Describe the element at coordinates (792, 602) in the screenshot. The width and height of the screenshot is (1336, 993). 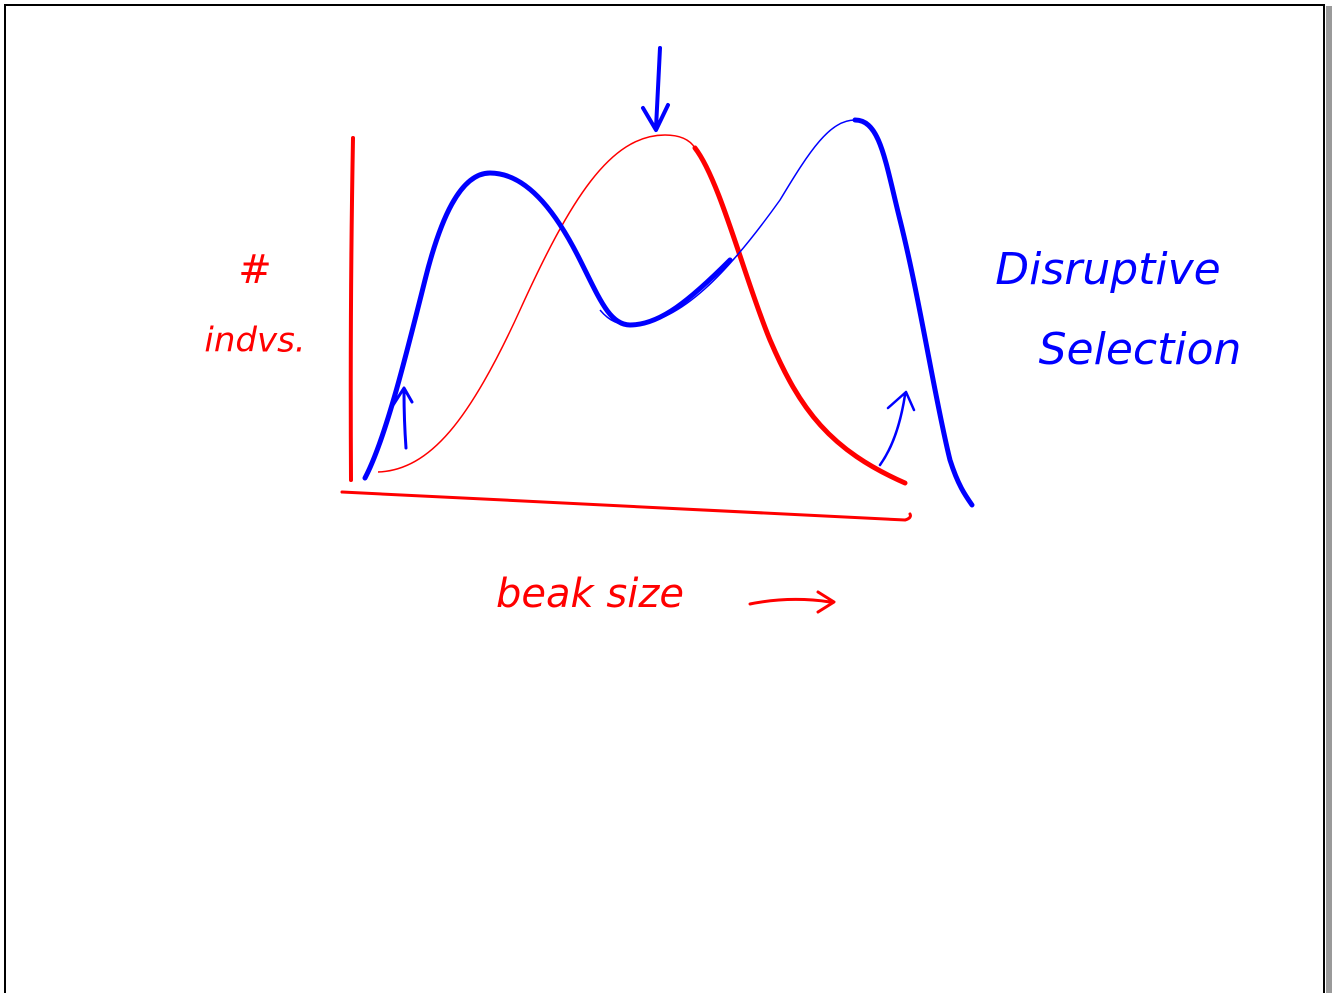
I see `x-axis-arrow` at that location.